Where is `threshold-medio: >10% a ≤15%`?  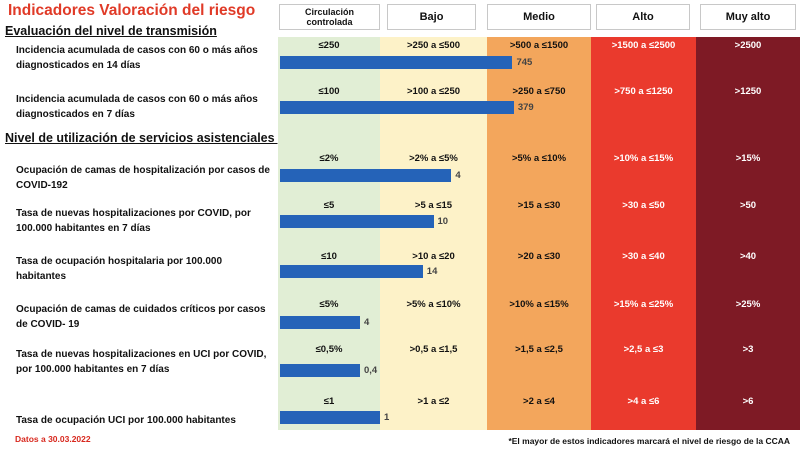 threshold-medio: >10% a ≤15% is located at coordinates (539, 304).